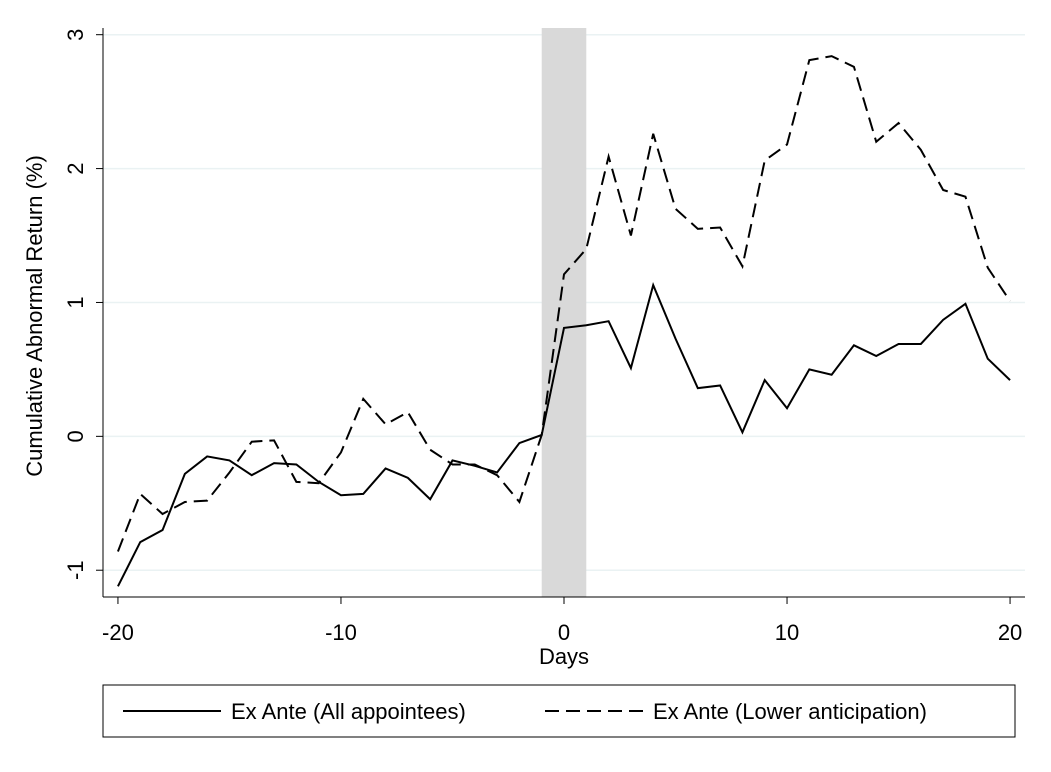 This screenshot has height=772, width=1051. What do you see at coordinates (75, 35) in the screenshot?
I see `y-tick-label: 3` at bounding box center [75, 35].